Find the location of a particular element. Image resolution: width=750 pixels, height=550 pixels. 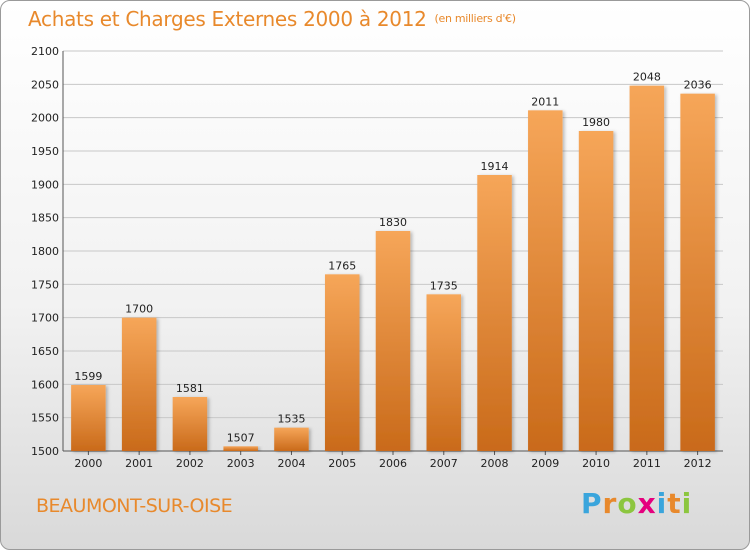

bar-value-label: 2048 is located at coordinates (647, 77).